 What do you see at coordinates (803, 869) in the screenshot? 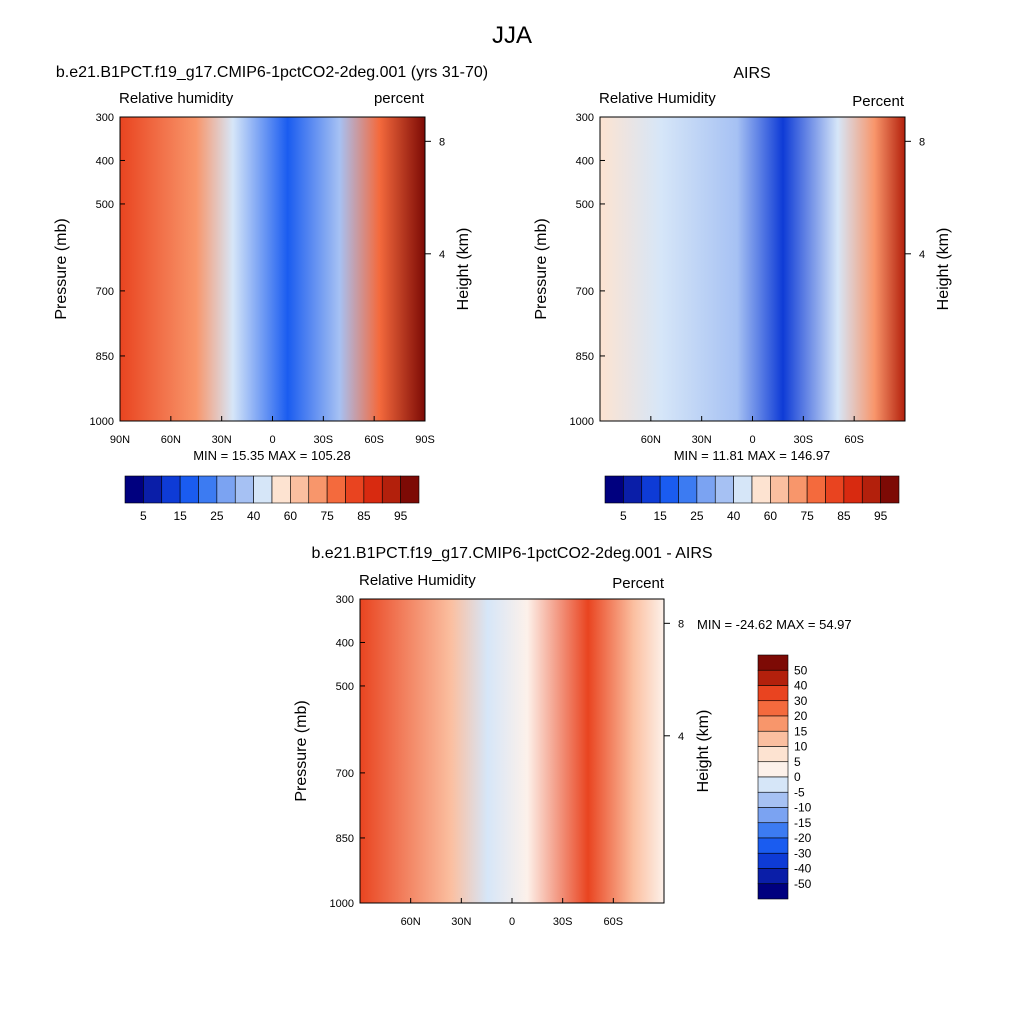
I see `colorbar-label: -40` at bounding box center [803, 869].